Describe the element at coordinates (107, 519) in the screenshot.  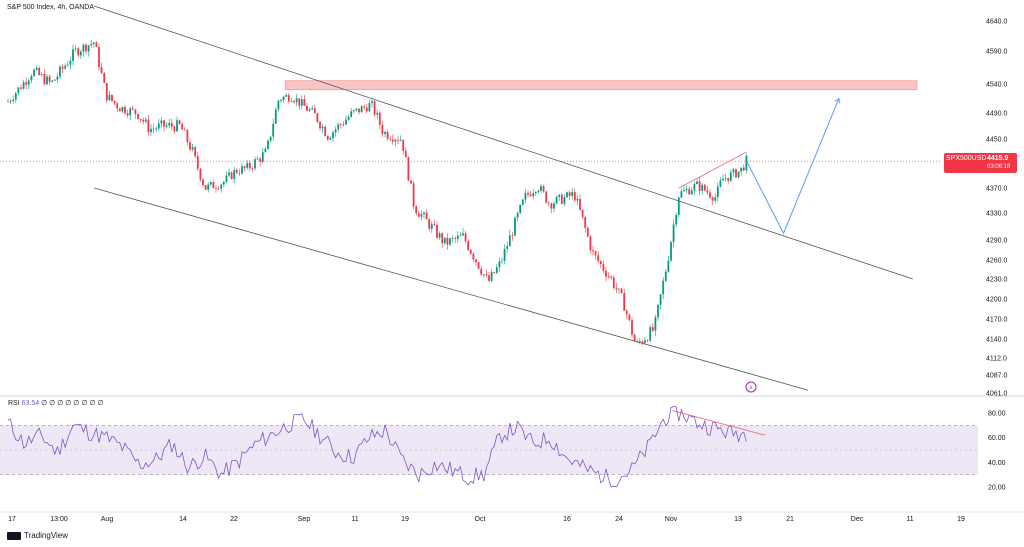
I see `time-tick-label: Aug` at that location.